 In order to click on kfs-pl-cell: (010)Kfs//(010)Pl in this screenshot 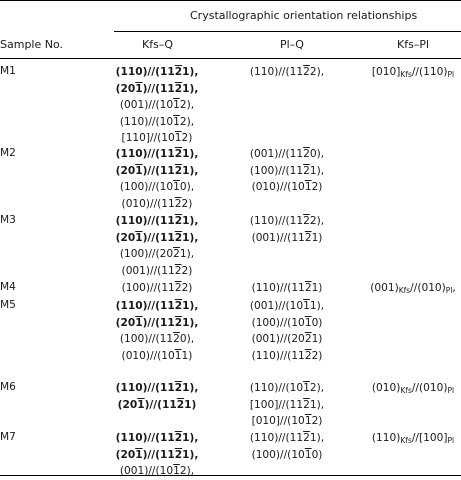, I will do `click(413, 388)`.